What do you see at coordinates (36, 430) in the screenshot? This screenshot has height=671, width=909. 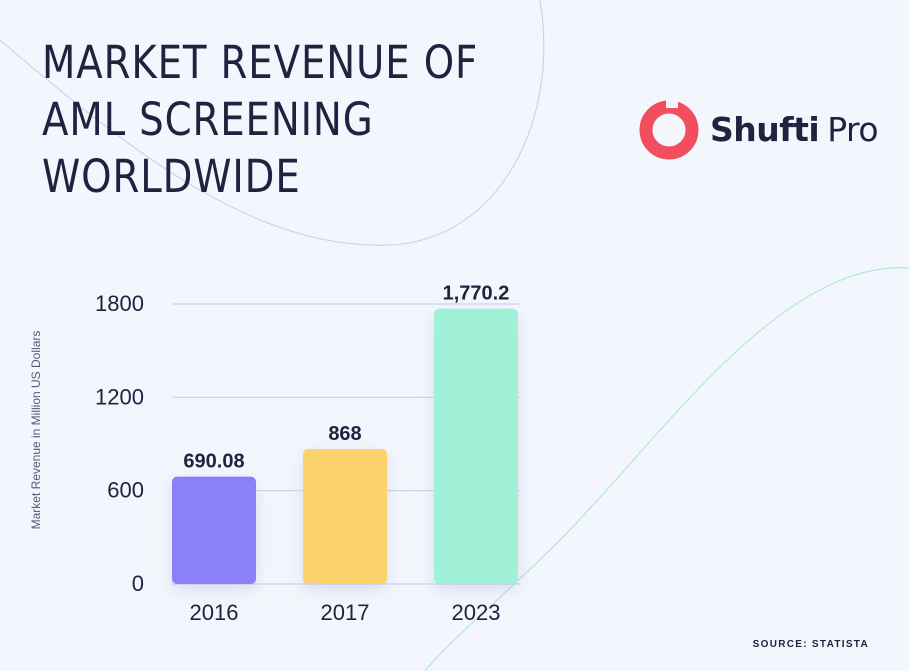 I see `y-axis-label: Market Revenue in Million US Dollars` at bounding box center [36, 430].